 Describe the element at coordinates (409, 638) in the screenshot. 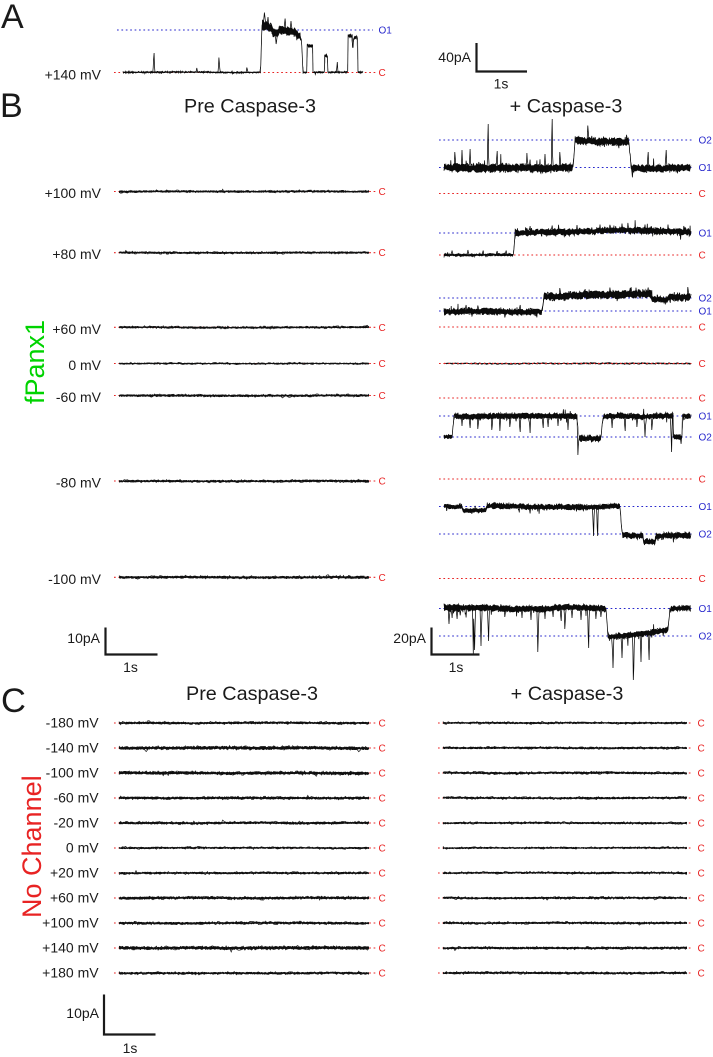

I see `svg-text: 20pA` at that location.